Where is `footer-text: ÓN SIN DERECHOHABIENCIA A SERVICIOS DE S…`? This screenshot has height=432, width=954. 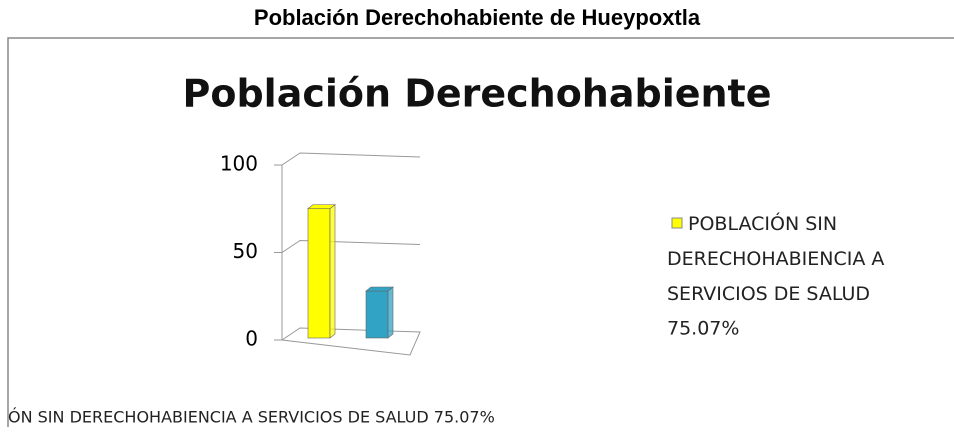
footer-text: ÓN SIN DERECHOHABIENCIA A SERVICIOS DE S… is located at coordinates (251, 417).